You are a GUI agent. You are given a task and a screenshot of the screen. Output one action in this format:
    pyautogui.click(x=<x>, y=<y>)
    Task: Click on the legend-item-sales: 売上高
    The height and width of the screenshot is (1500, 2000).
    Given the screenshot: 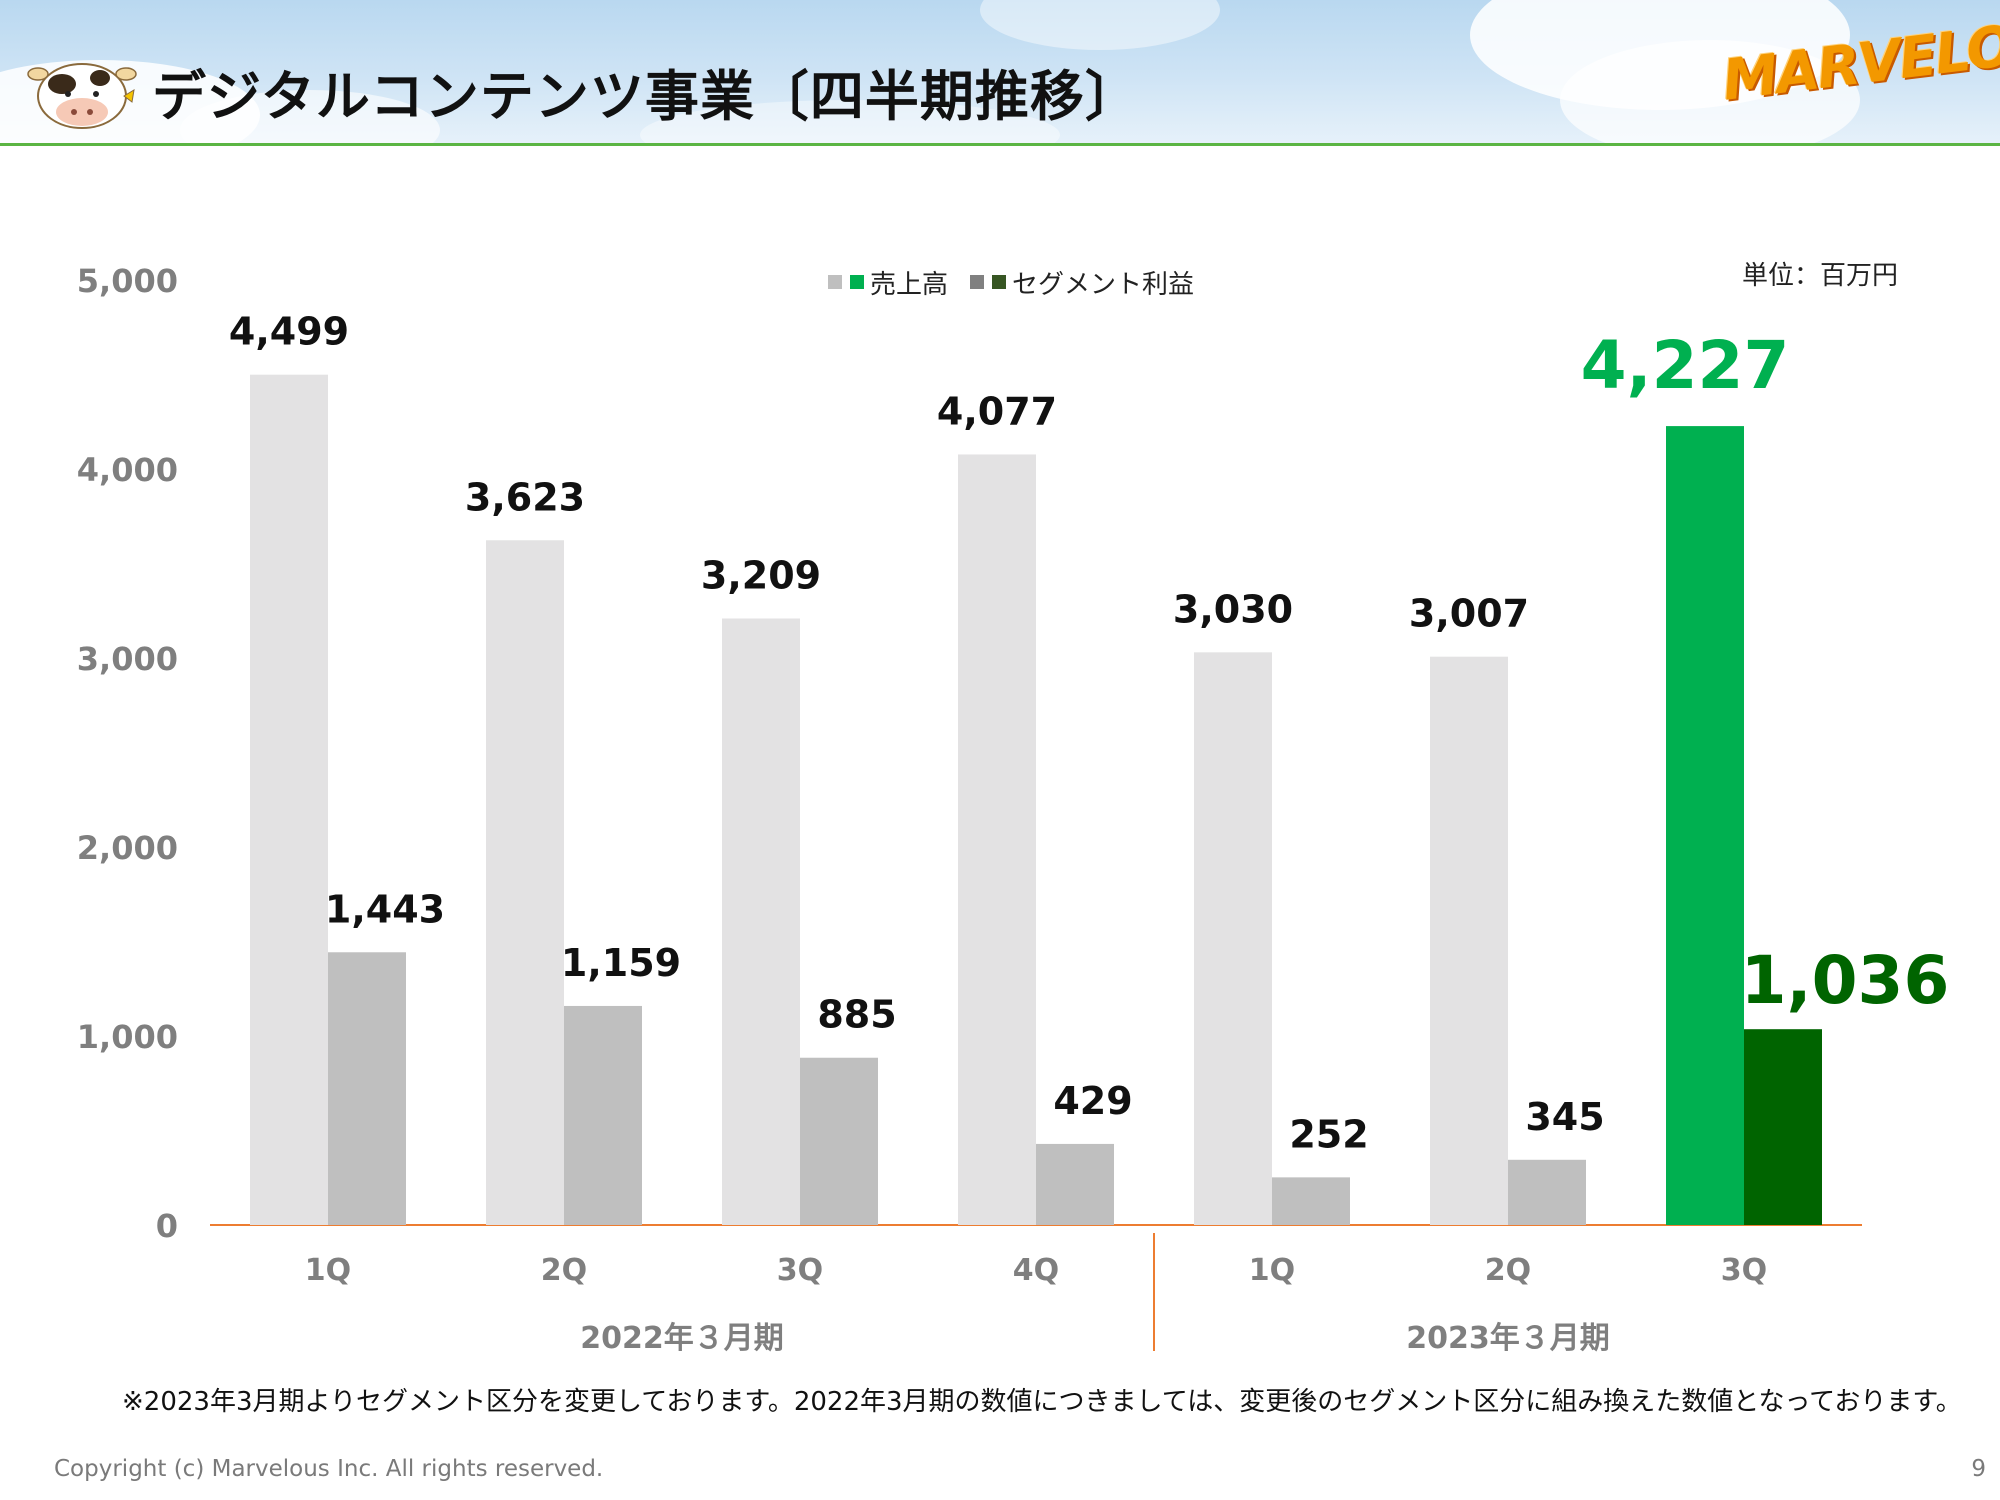 What is the action you would take?
    pyautogui.click(x=888, y=282)
    